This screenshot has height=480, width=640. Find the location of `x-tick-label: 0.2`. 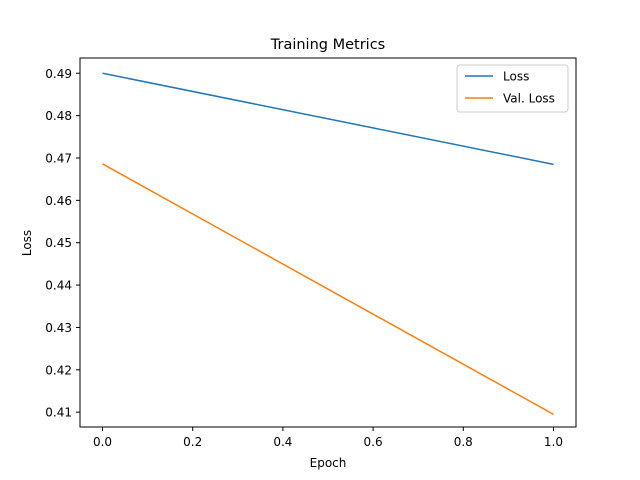

x-tick-label: 0.2 is located at coordinates (192, 442).